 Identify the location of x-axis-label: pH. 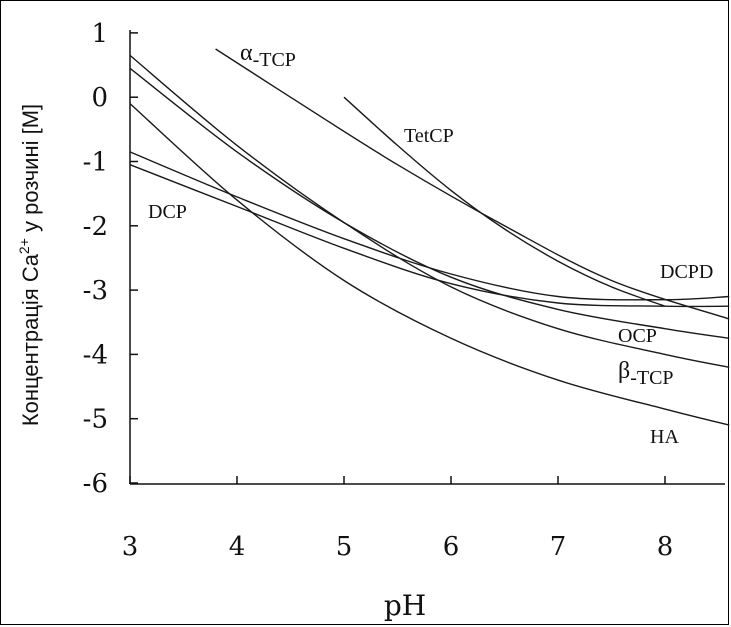
(405, 605).